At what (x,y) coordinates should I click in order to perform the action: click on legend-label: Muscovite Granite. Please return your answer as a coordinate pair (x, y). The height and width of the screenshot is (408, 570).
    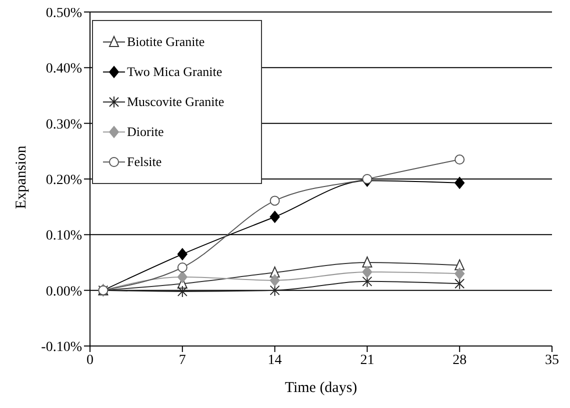
    Looking at the image, I should click on (175, 102).